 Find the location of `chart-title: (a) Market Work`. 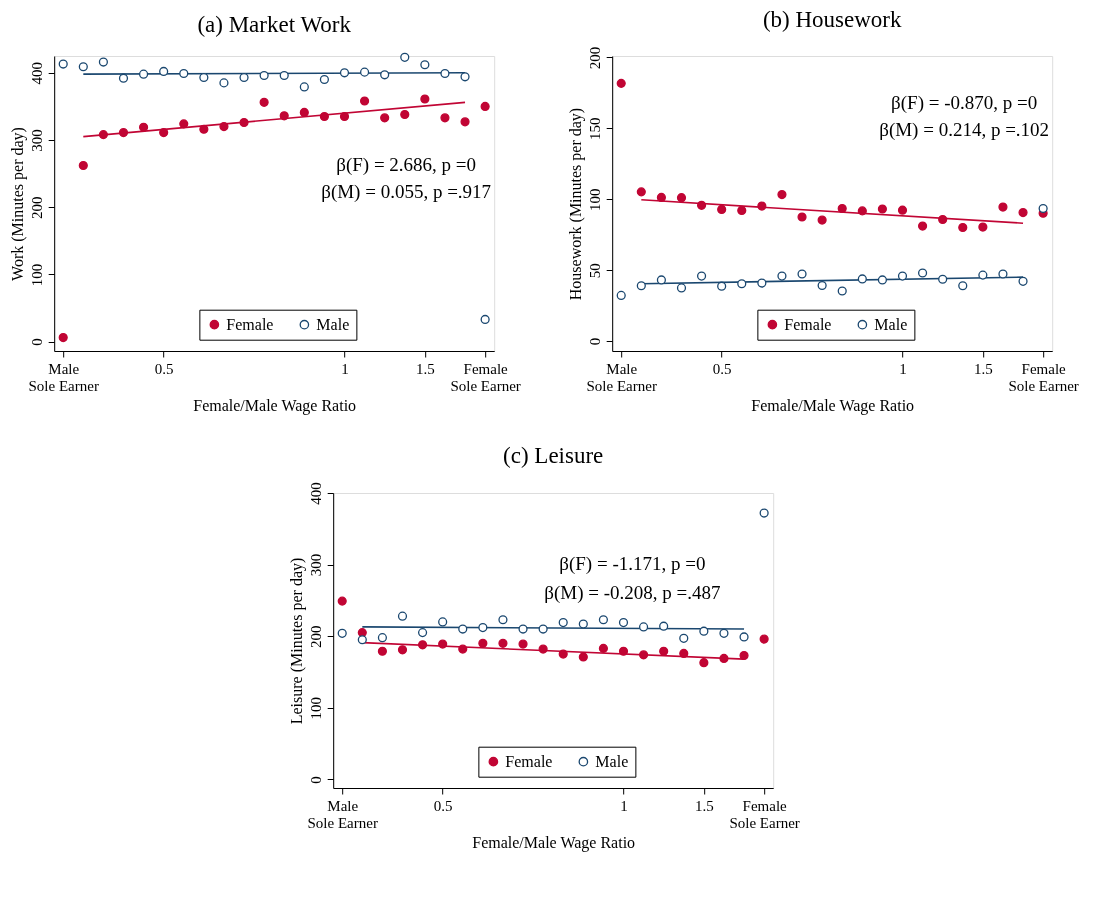

chart-title: (a) Market Work is located at coordinates (274, 24).